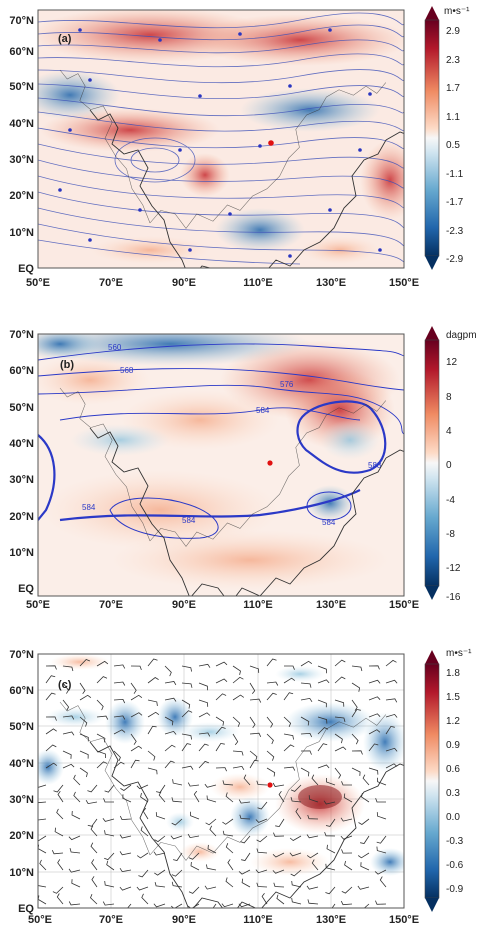 The height and width of the screenshot is (931, 484). Describe the element at coordinates (21, 21) in the screenshot. I see `lat-tick: 70°N` at that location.